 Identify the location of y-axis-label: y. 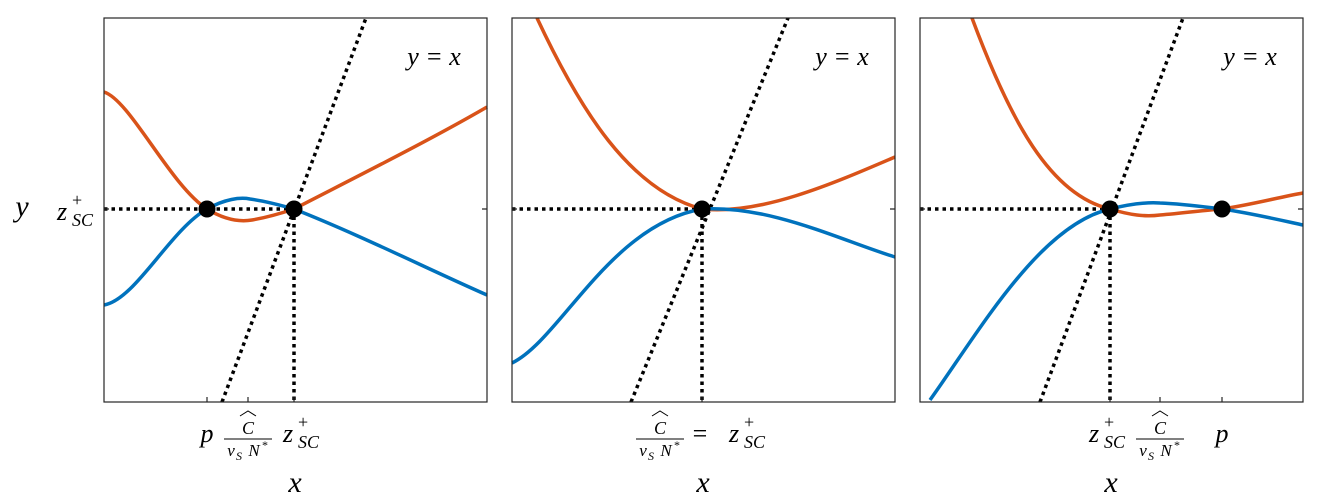
(20, 206).